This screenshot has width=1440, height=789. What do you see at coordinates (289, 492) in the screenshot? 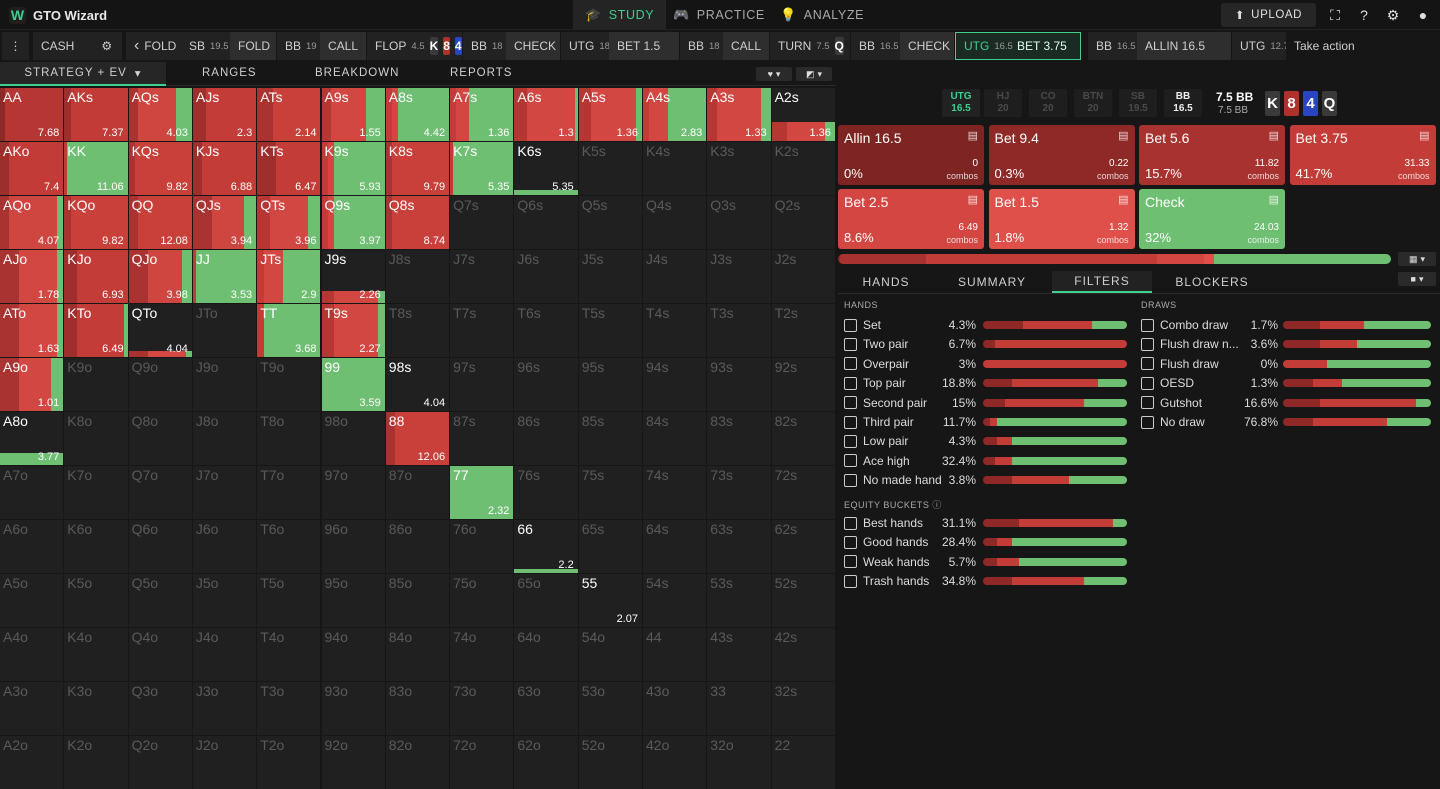
I see `hand-cell: T7o` at bounding box center [289, 492].